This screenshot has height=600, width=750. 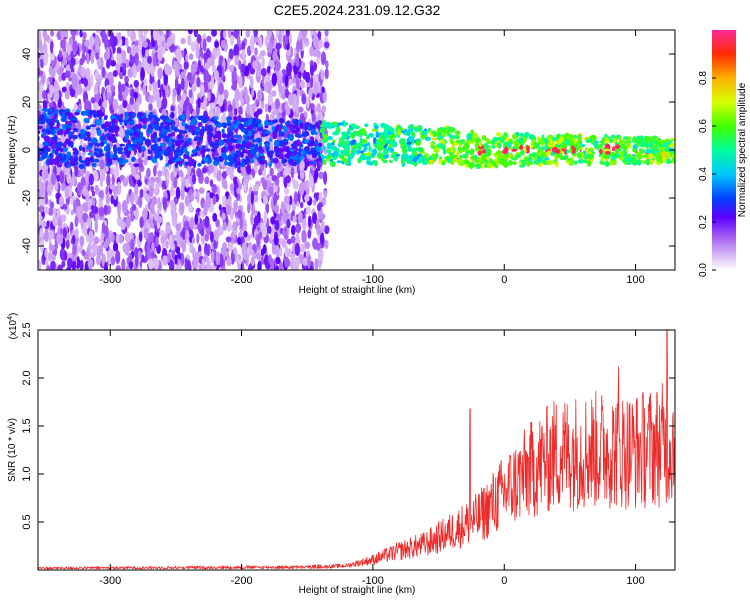 What do you see at coordinates (27, 377) in the screenshot?
I see `y-tick-label: 2.0` at bounding box center [27, 377].